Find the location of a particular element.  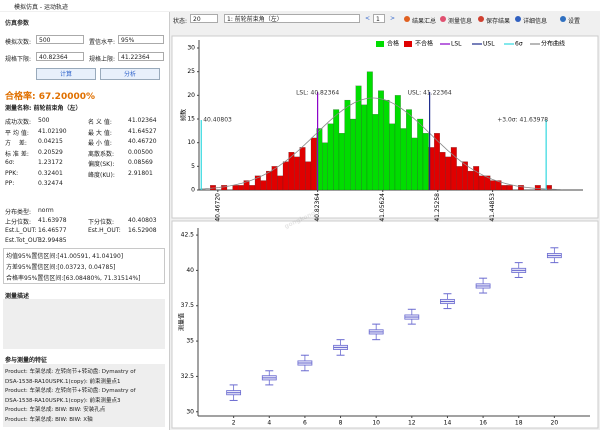

stat-value: 41.63978 is located at coordinates (52, 220).